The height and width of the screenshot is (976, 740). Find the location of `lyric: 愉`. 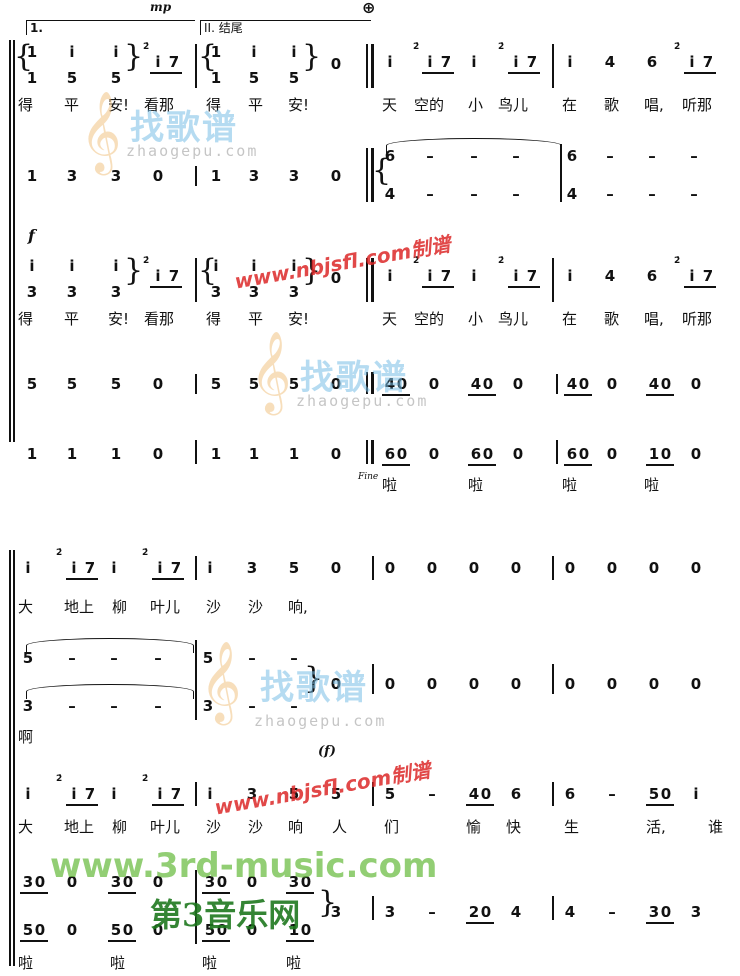

lyric: 愉 is located at coordinates (474, 827).